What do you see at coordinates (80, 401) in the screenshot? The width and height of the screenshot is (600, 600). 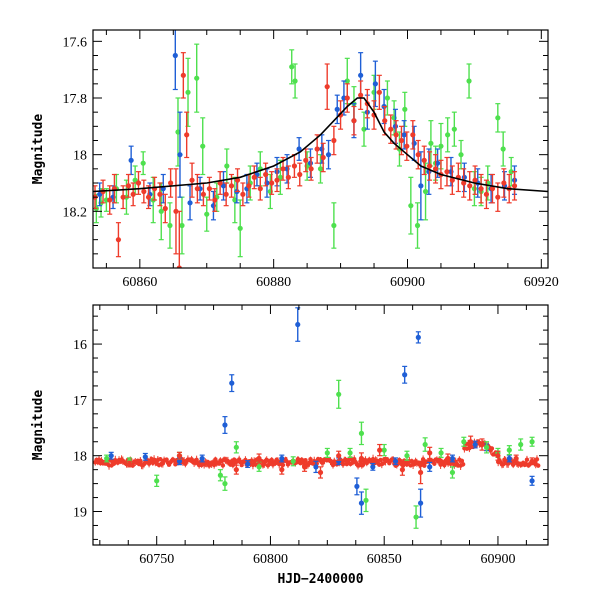 I see `y-tick-label: 17` at bounding box center [80, 401].